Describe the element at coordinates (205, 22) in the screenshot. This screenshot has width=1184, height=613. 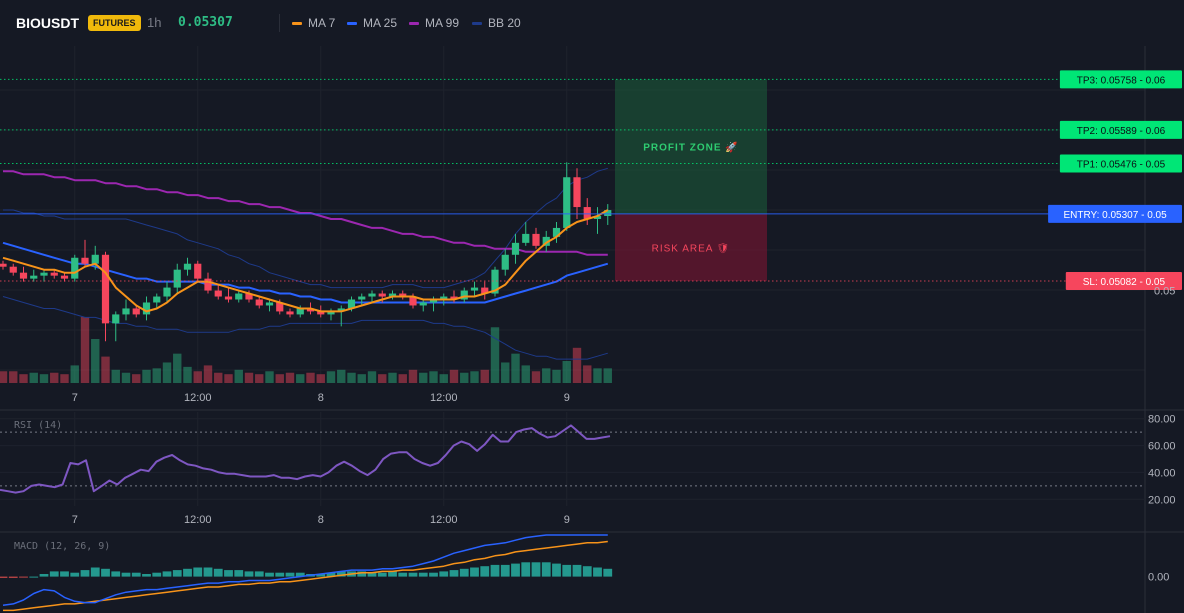
I see `last-price: 0.05307` at that location.